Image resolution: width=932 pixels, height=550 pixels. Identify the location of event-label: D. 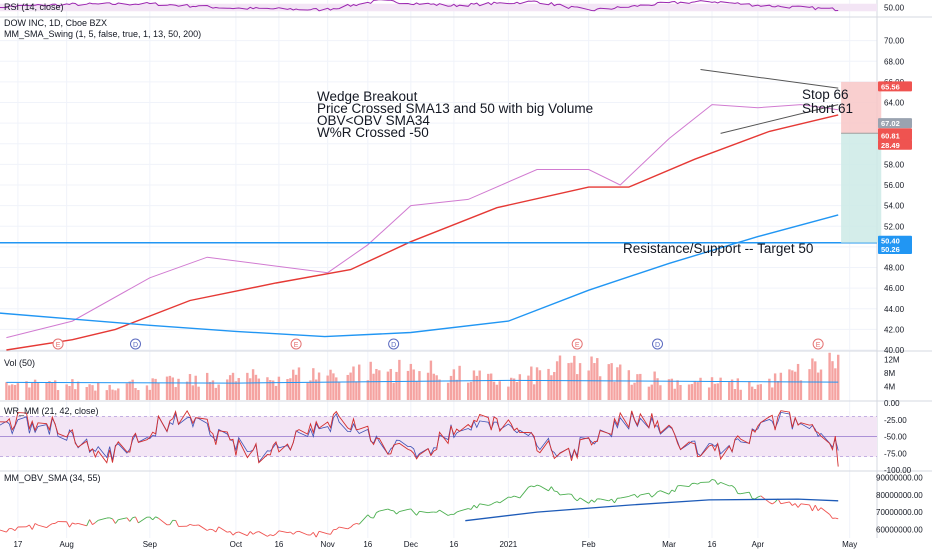
(657, 345).